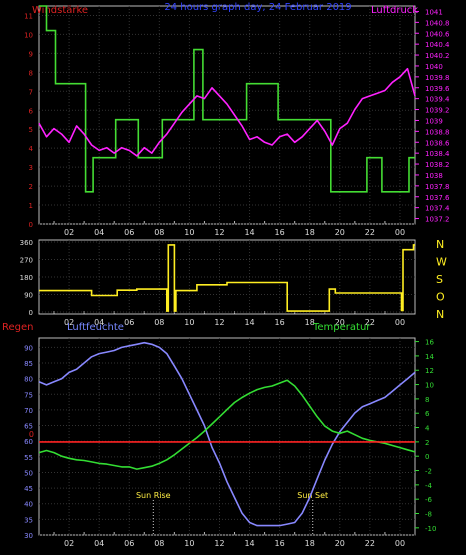 The image size is (466, 555). Describe the element at coordinates (234, 543) in the screenshot. I see `panel3-x-axis-ticks: 02 04 06 08 10 12 14 16 18 20 22 00` at that location.